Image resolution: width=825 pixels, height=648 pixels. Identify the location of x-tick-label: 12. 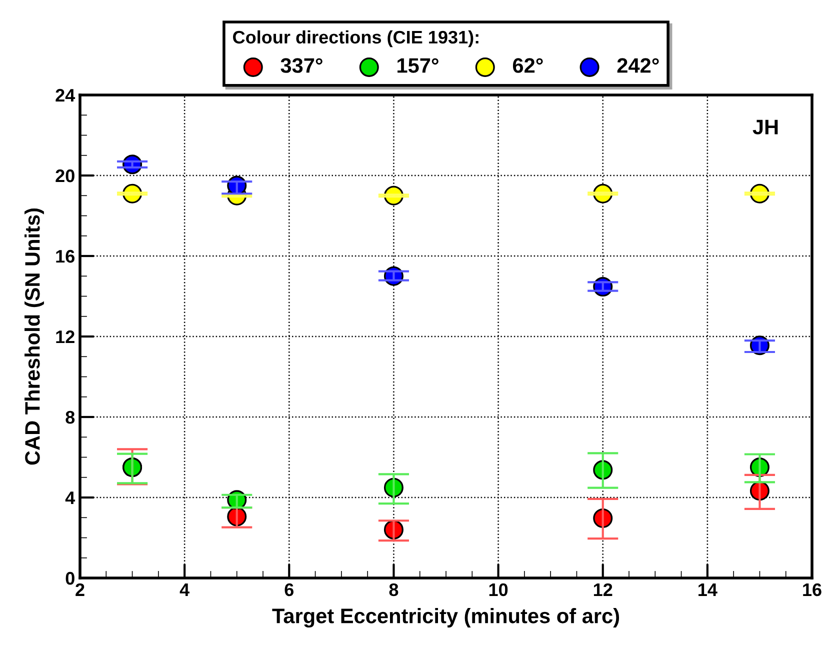
(603, 589).